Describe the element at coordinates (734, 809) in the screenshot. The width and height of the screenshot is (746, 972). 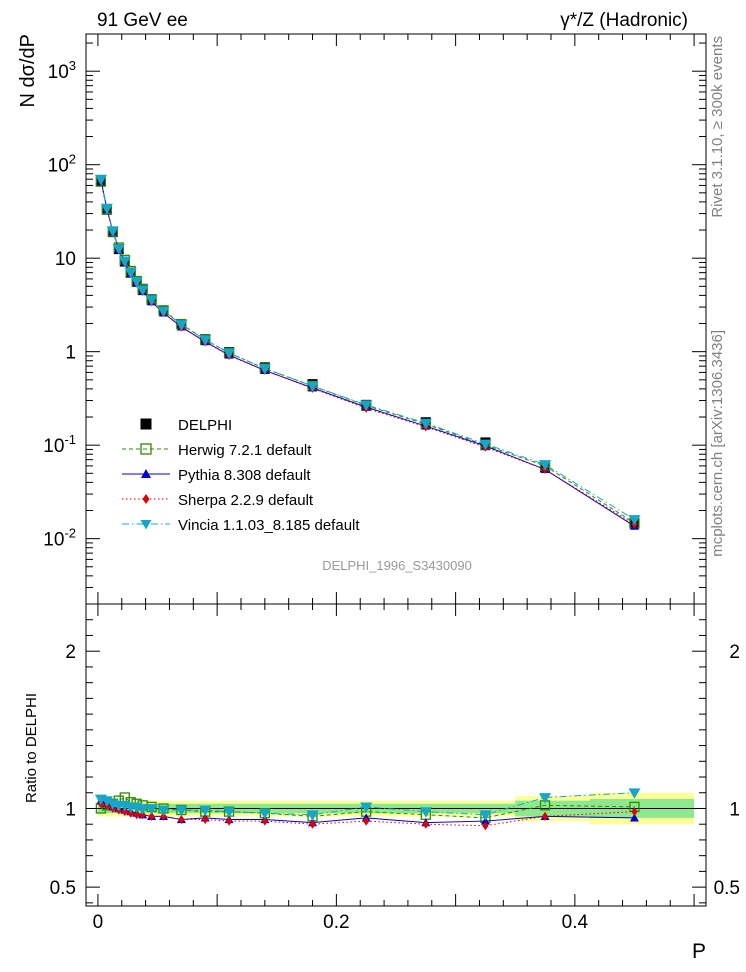
I see `ratio-y-tick-label-right: 1` at that location.